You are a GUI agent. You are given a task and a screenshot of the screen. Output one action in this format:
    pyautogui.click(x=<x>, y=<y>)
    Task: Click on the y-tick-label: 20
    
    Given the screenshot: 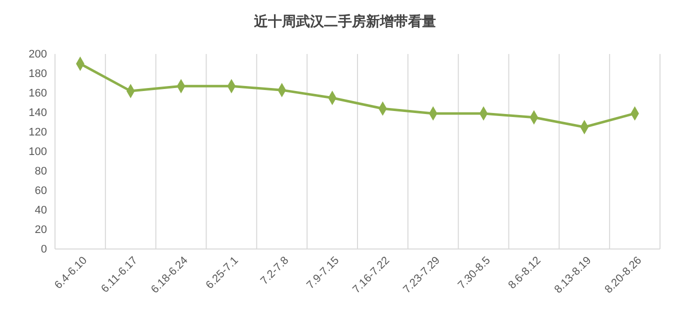 What is the action you would take?
    pyautogui.click(x=40, y=230)
    